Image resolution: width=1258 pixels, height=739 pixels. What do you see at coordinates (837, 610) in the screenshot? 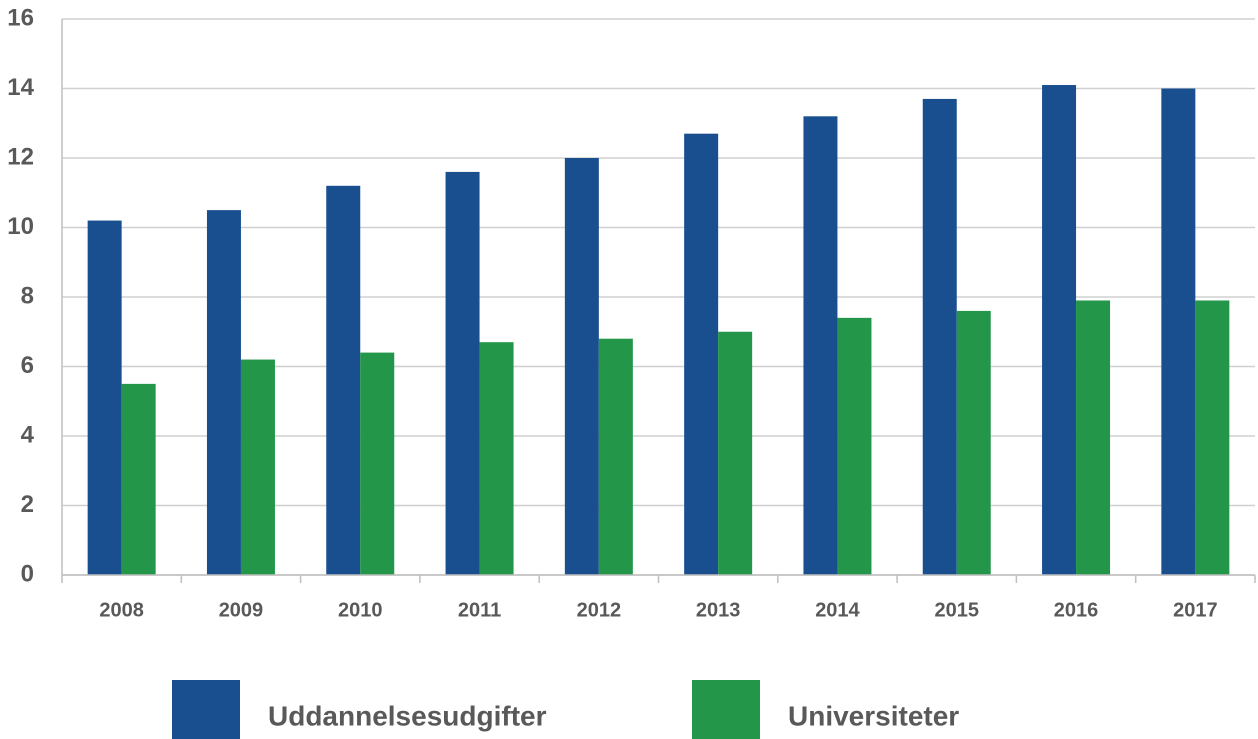
I see `x-tick-label: 2014` at bounding box center [837, 610].